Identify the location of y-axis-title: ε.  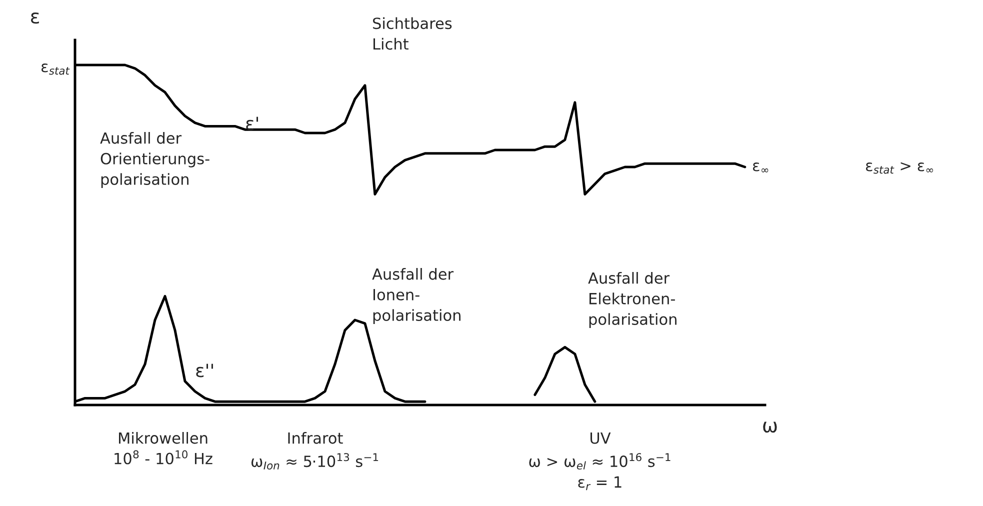
(35, 18).